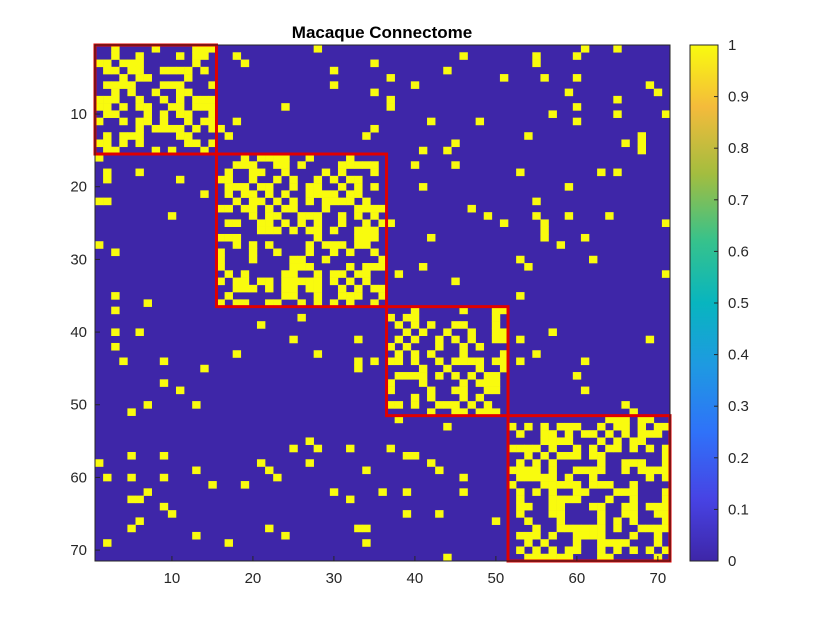 The width and height of the screenshot is (840, 630). What do you see at coordinates (738, 97) in the screenshot?
I see `colorbar-tick-label: 0.9` at bounding box center [738, 97].